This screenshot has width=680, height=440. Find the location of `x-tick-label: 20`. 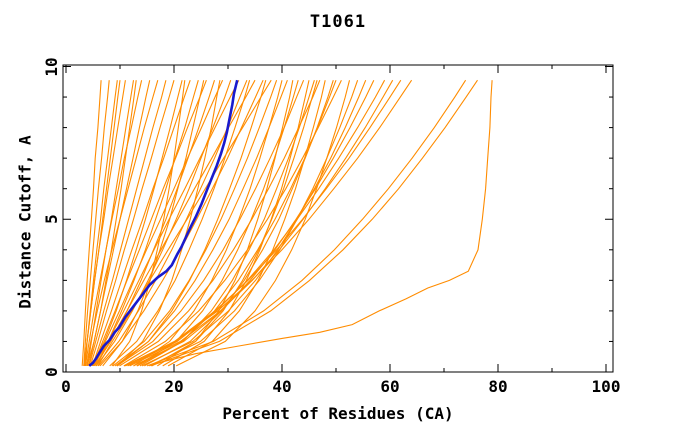

x-tick-label: 20 is located at coordinates (174, 386).